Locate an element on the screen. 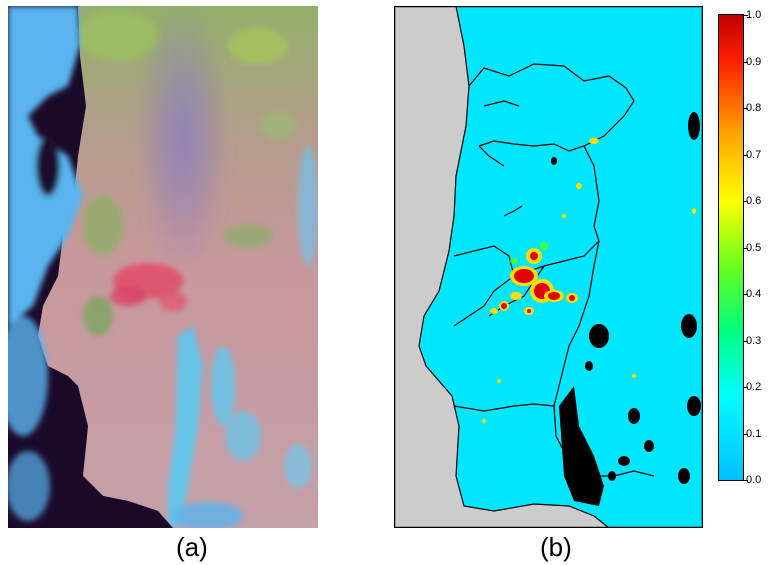 This screenshot has height=565, width=771. colorbar-tick-label: 0.3 is located at coordinates (754, 340).